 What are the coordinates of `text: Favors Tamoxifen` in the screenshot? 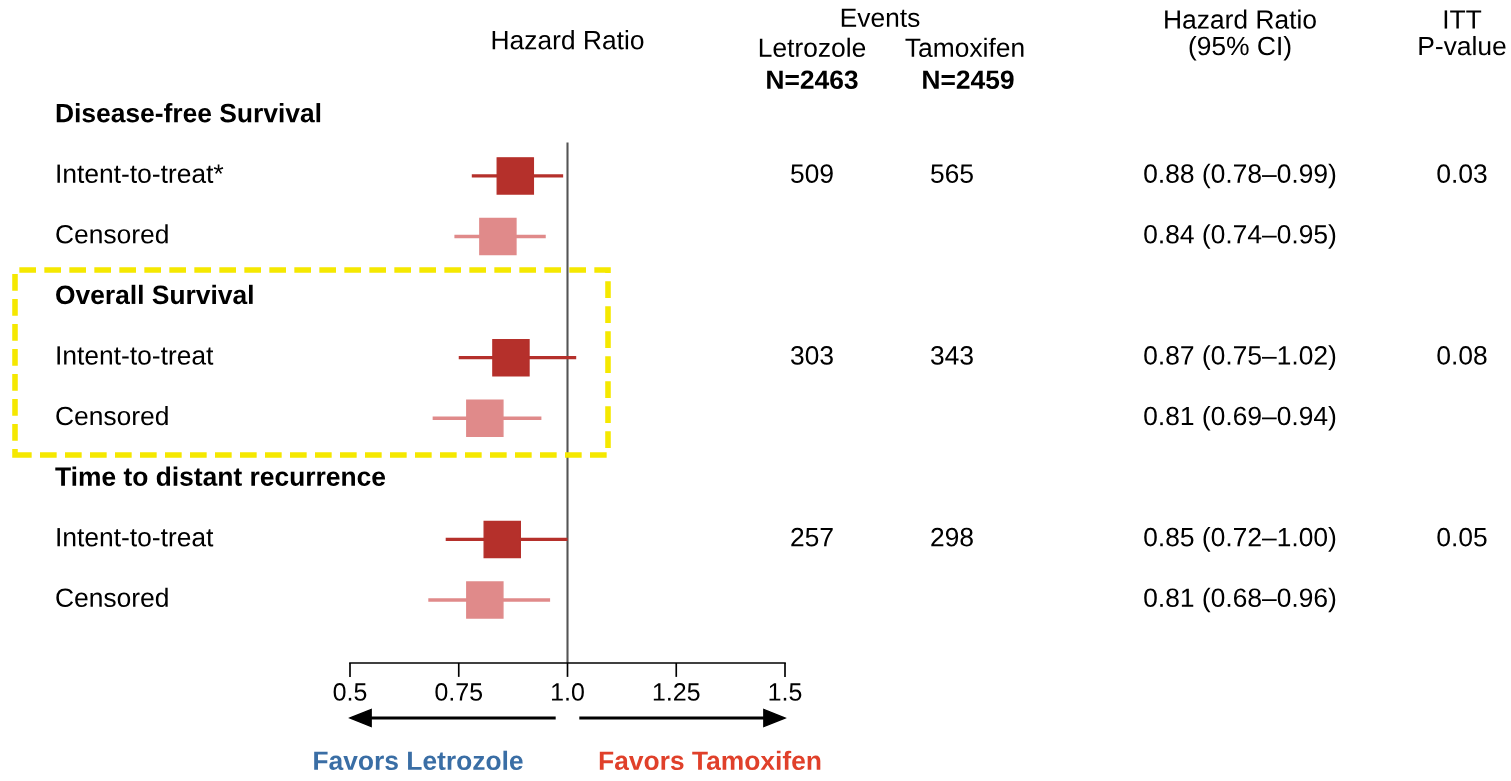 It's located at (710, 760).